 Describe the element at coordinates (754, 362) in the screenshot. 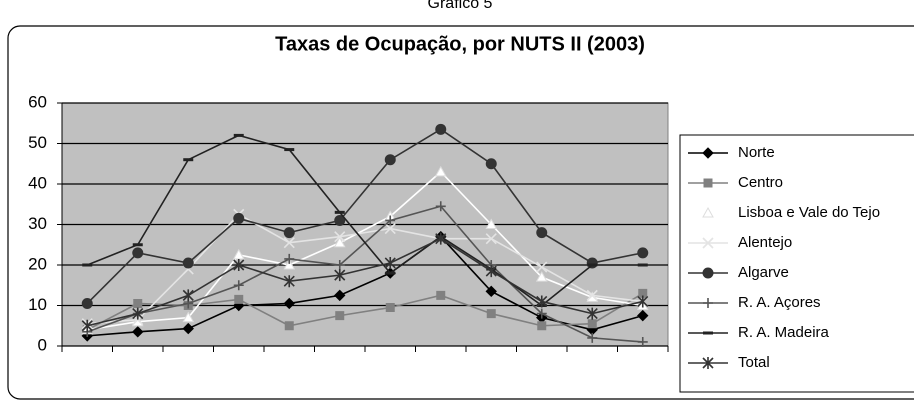

I see `legend-label: Total` at that location.